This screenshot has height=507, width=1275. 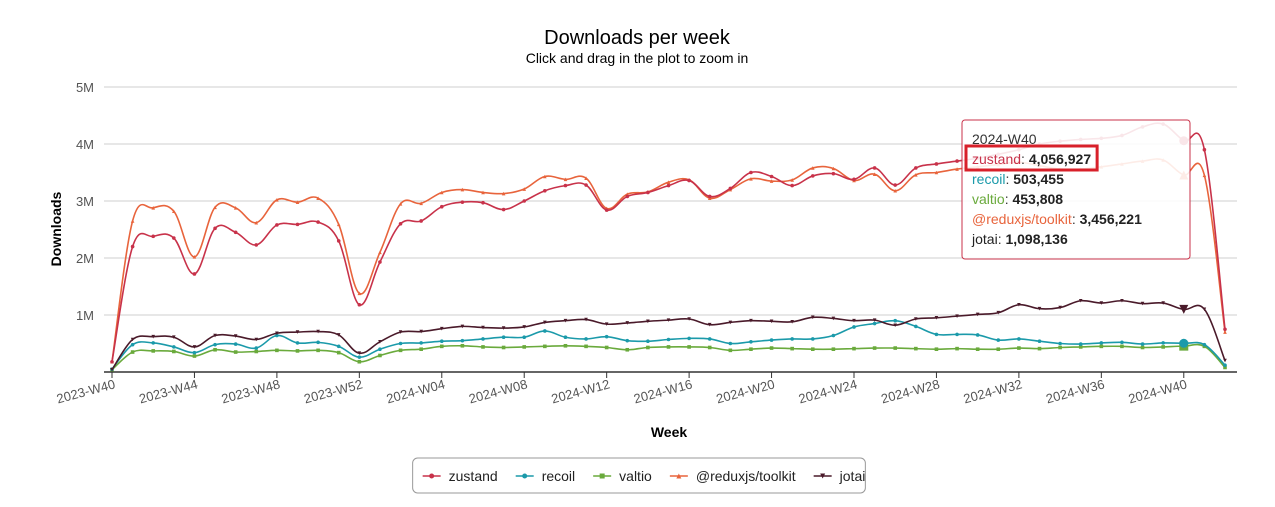 I want to click on legend-item-zustand: zustand, so click(x=460, y=476).